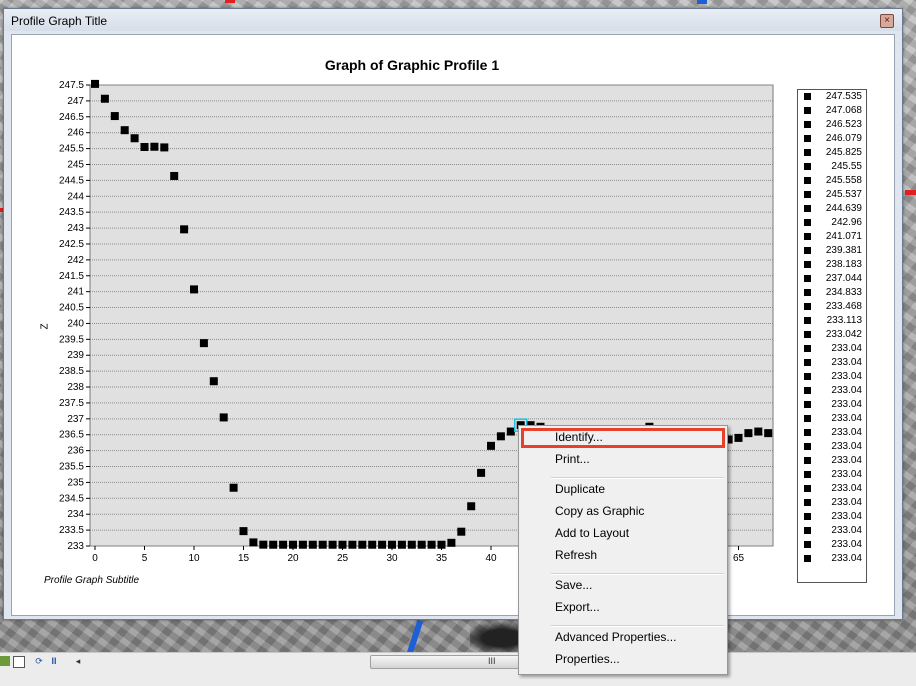  What do you see at coordinates (843, 124) in the screenshot?
I see `legend-value: 246.523` at bounding box center [843, 124].